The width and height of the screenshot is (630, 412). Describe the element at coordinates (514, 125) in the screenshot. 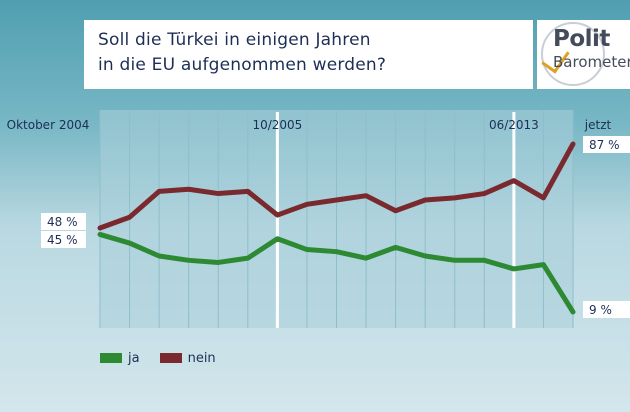

I see `x-tick-label: 06/2013` at that location.